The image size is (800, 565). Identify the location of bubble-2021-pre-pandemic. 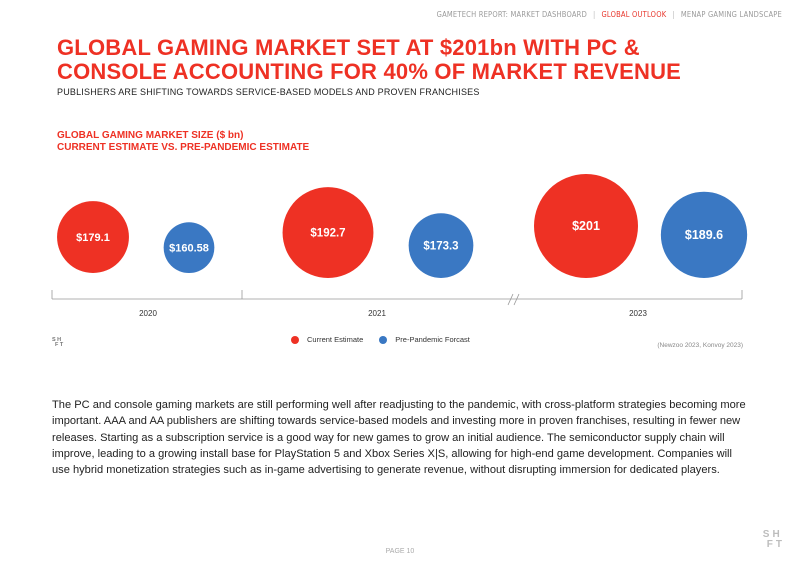
(441, 245).